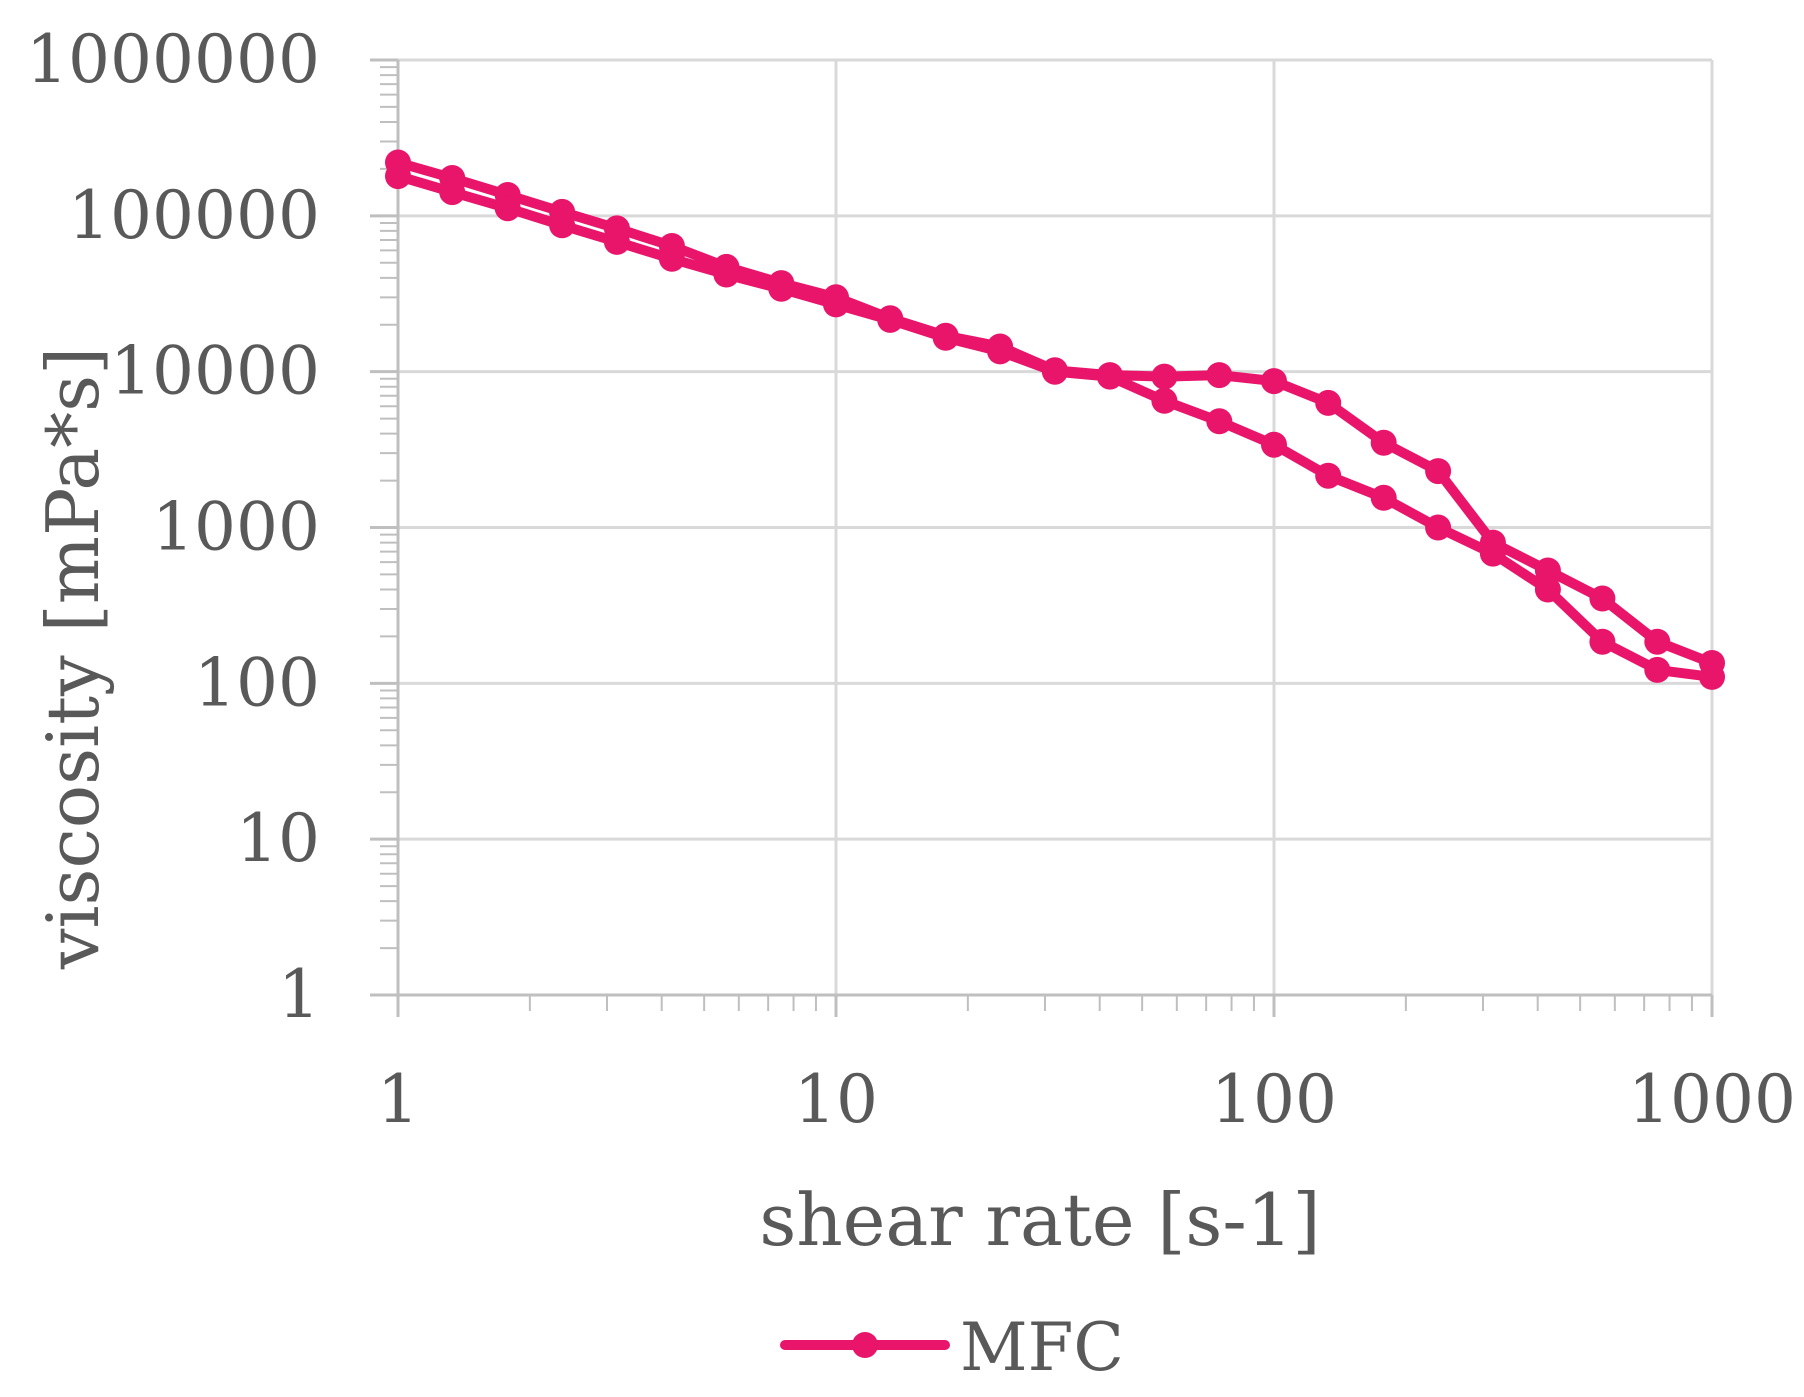 This screenshot has height=1397, width=1804. What do you see at coordinates (257, 682) in the screenshot?
I see `y-tick-label: 100` at bounding box center [257, 682].